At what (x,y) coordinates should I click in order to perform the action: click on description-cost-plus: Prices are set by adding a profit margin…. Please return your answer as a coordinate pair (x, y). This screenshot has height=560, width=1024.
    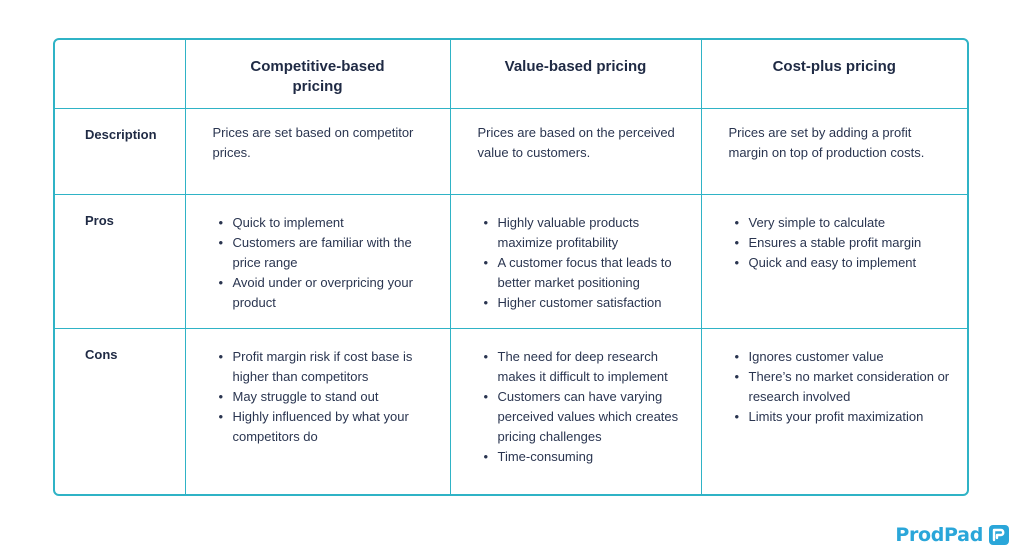
    Looking at the image, I should click on (833, 151).